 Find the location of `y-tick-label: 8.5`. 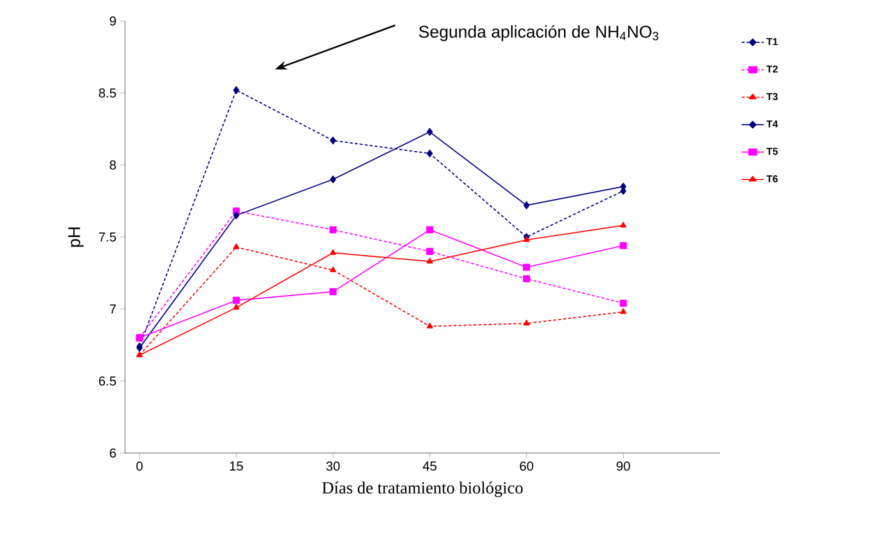

y-tick-label: 8.5 is located at coordinates (107, 93).